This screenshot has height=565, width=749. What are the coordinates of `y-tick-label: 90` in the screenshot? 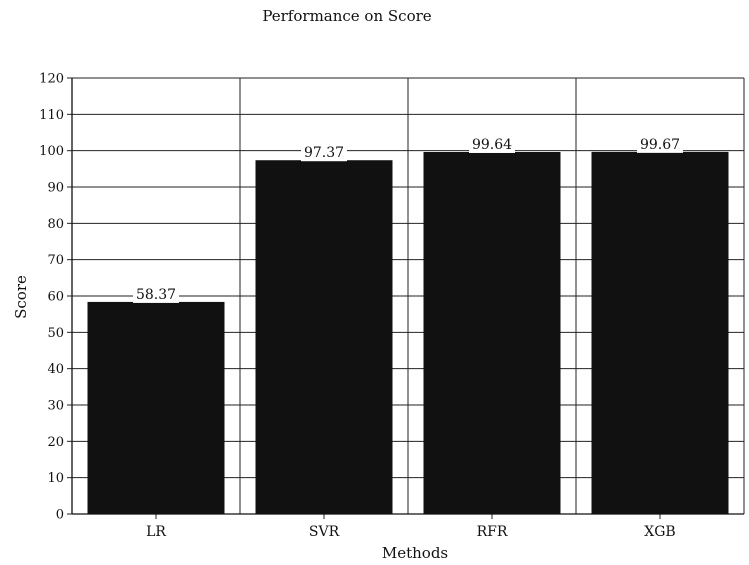 It's located at (55, 188).